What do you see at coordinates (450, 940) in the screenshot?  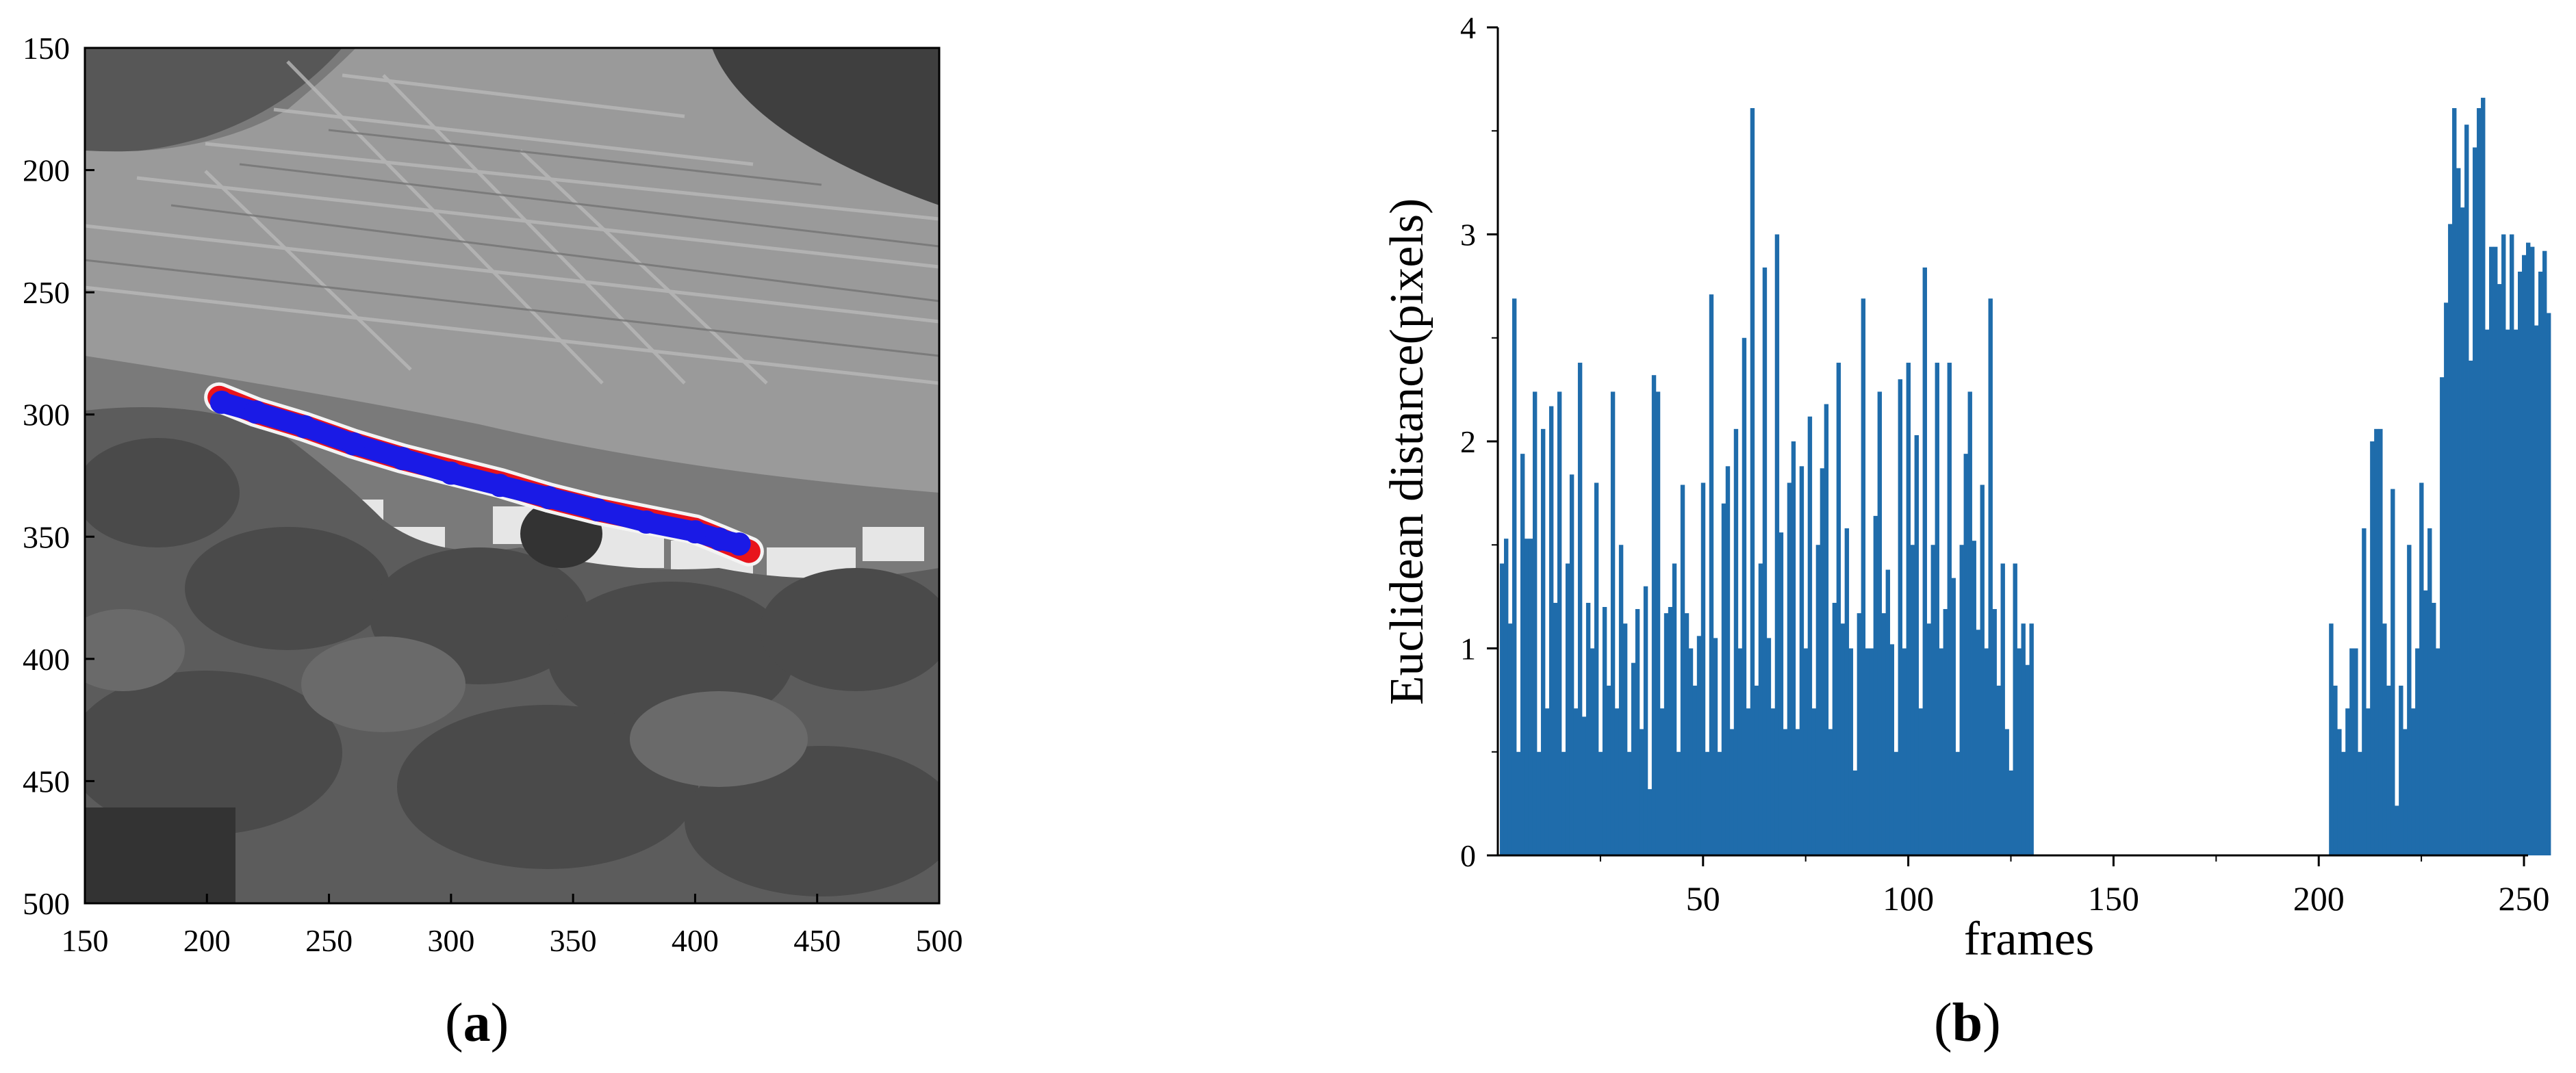 I see `x-tick-label-a: 300` at bounding box center [450, 940].